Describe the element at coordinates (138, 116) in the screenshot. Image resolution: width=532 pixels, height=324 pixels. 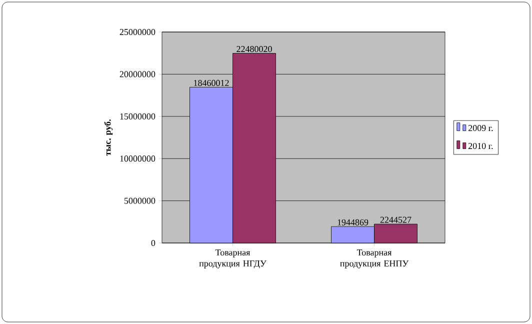
I see `y-tick-label: 15000000` at that location.